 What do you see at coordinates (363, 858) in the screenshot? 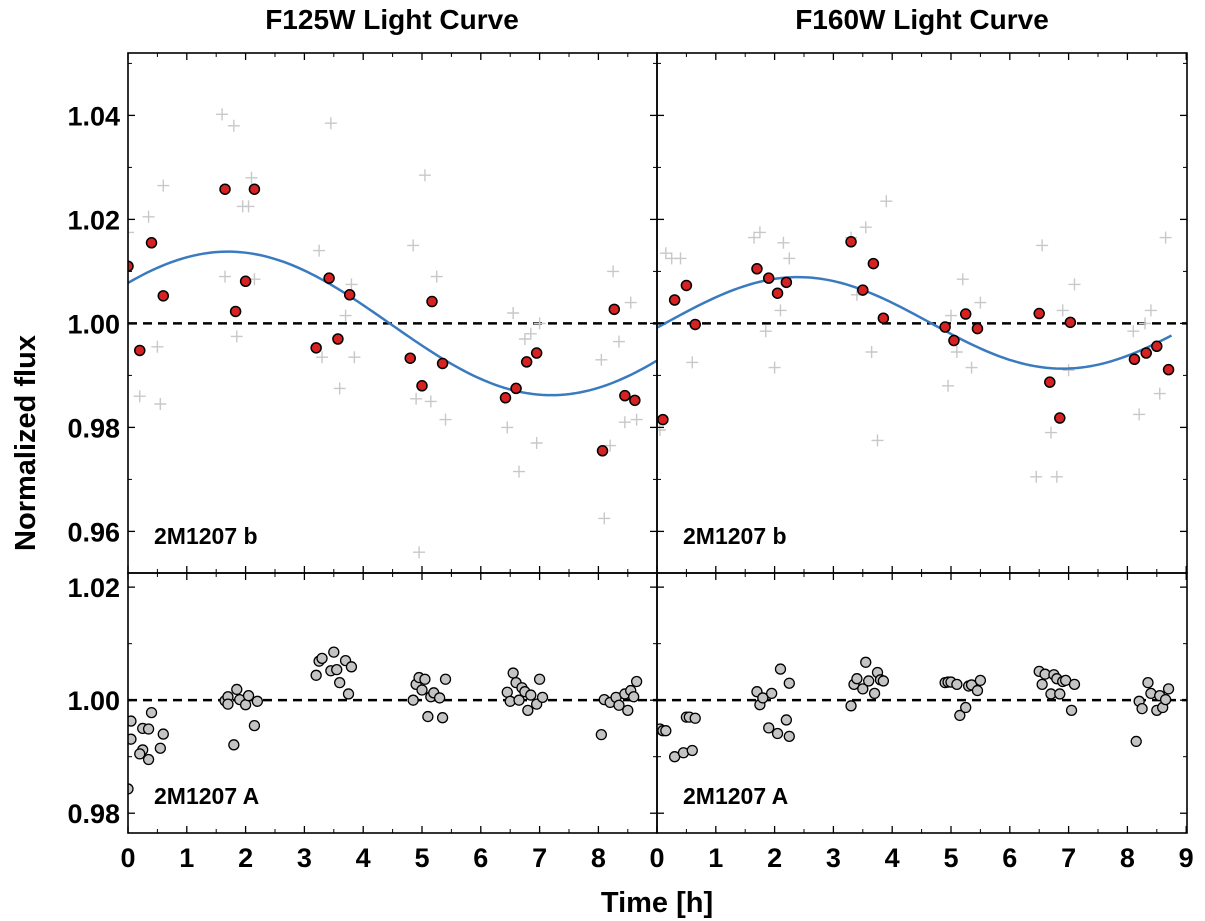
I see `x-tick-label: 4` at bounding box center [363, 858].